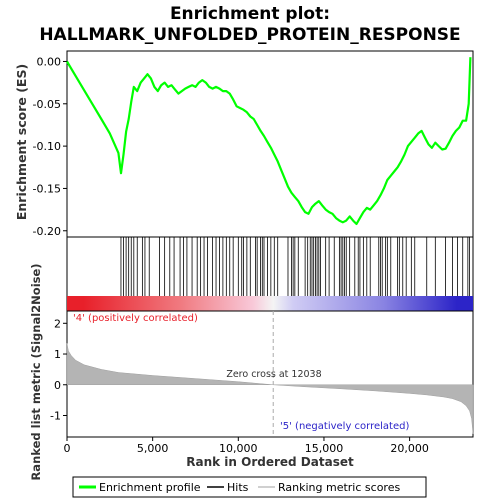 This screenshot has width=500, height=500. Describe the element at coordinates (57, 323) in the screenshot. I see `metric-y-tick-label: 2` at that location.